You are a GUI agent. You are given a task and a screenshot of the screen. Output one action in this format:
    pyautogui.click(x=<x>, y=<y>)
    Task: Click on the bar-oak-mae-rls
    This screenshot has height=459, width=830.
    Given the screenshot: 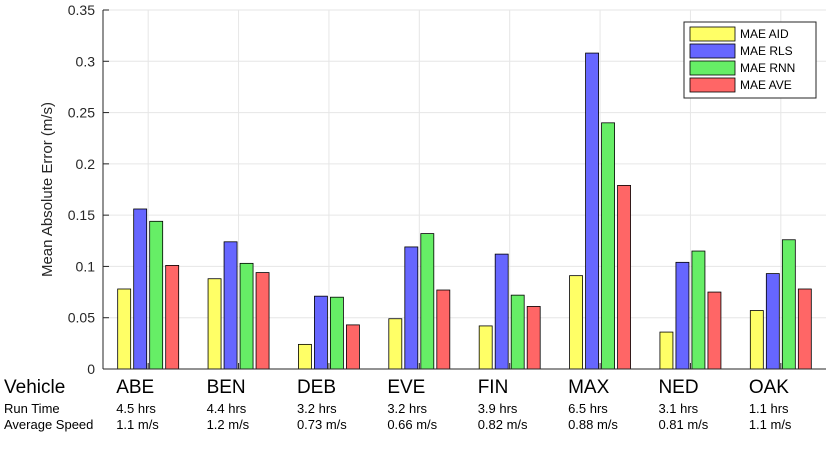 What is the action you would take?
    pyautogui.click(x=772, y=321)
    